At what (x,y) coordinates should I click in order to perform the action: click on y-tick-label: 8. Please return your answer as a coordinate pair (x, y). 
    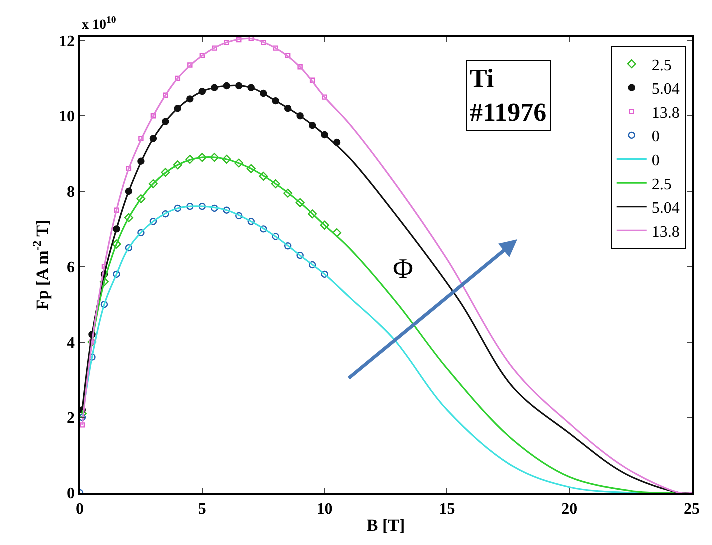
    Looking at the image, I should click on (71, 193).